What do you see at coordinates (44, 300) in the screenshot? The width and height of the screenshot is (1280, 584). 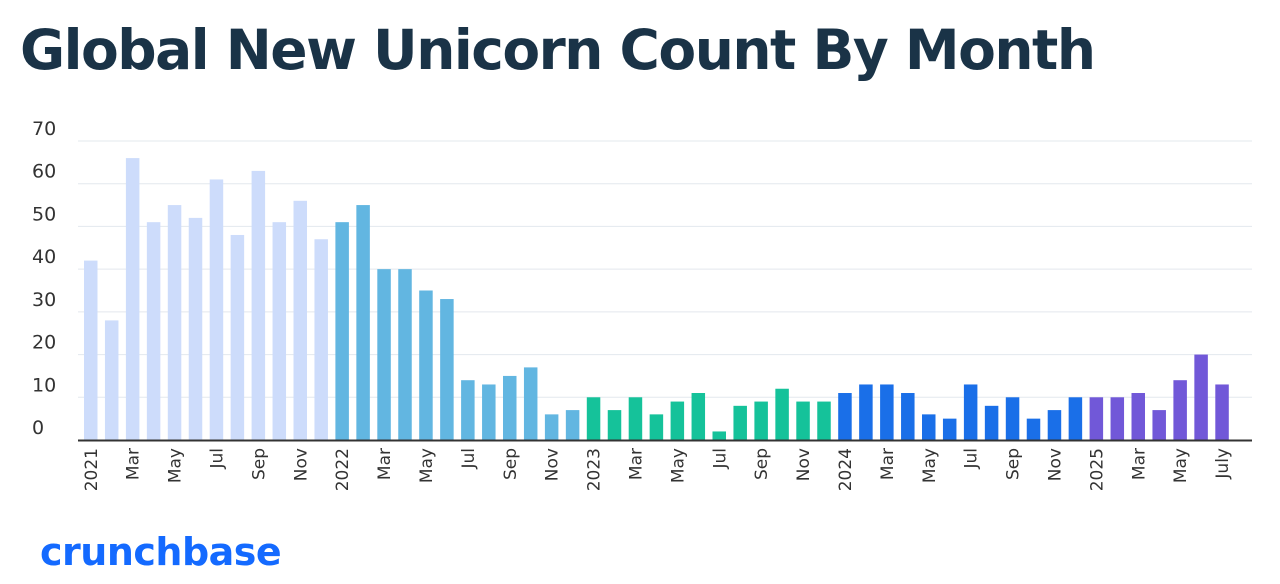 I see `y-tick-label: 30` at bounding box center [44, 300].